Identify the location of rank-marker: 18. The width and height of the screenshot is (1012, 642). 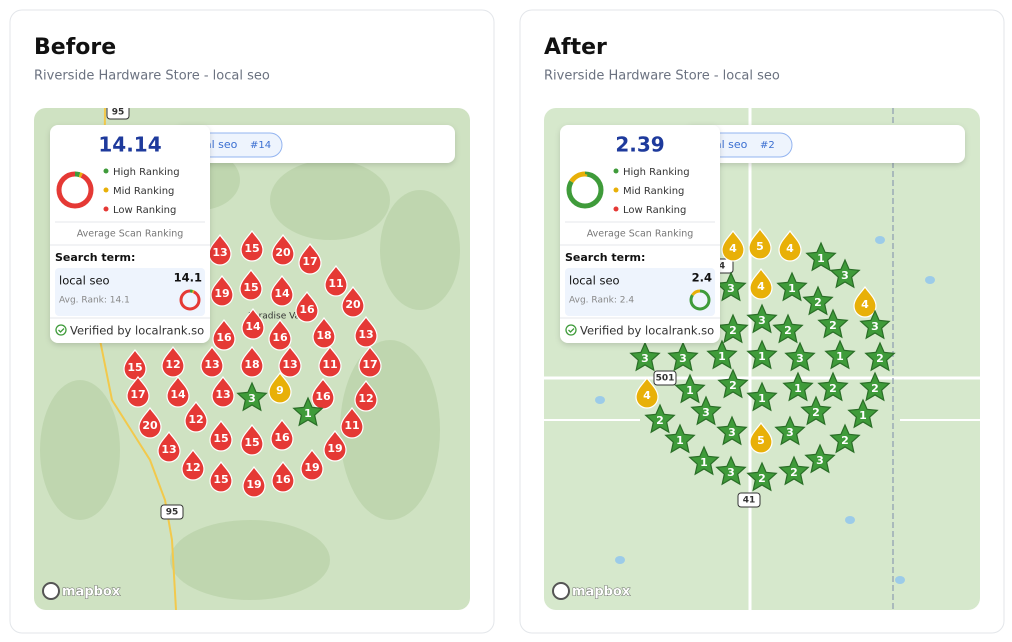
(324, 332).